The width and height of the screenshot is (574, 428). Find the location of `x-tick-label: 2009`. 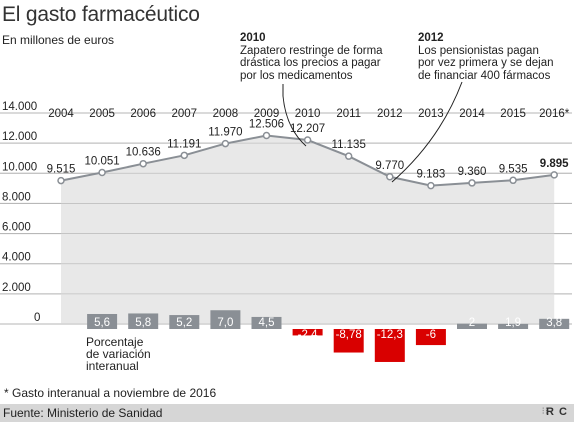

x-tick-label: 2009 is located at coordinates (267, 114).